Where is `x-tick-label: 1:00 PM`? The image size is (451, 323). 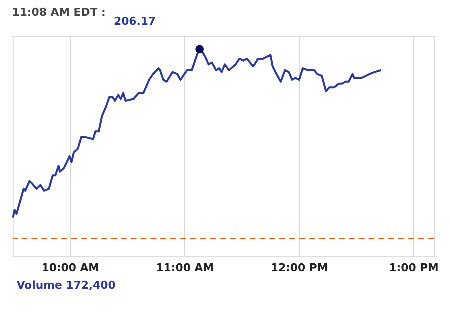
x-tick-label: 1:00 PM is located at coordinates (414, 267).